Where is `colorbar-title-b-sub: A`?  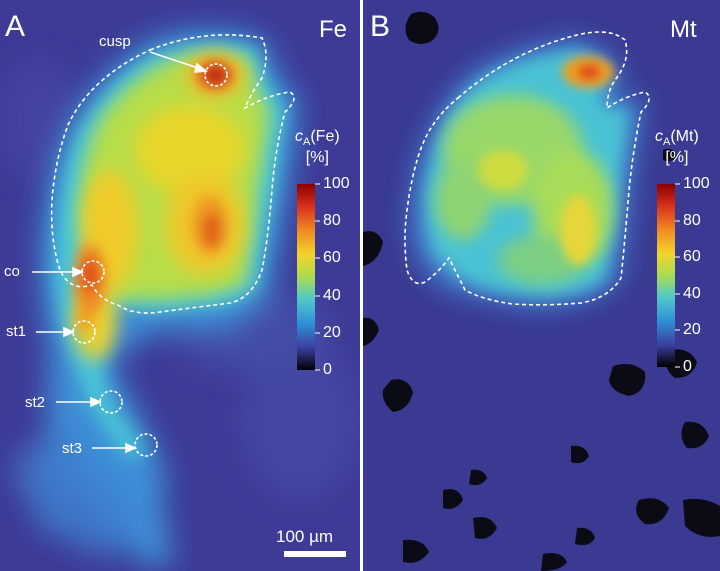
colorbar-title-b-sub: A is located at coordinates (667, 142).